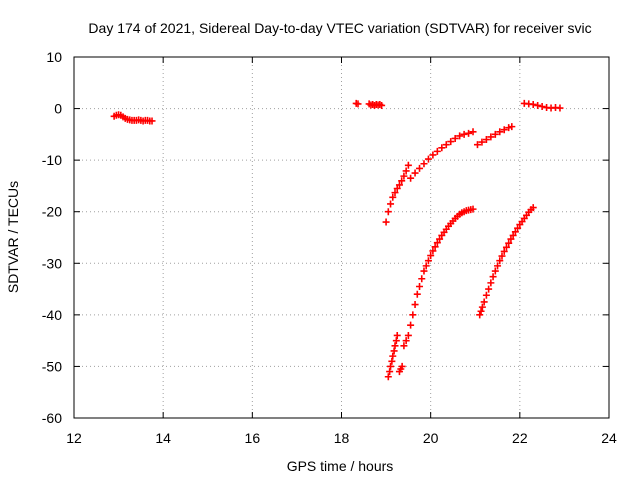 The image size is (640, 480). I want to click on y-tick-label: -40, so click(52, 315).